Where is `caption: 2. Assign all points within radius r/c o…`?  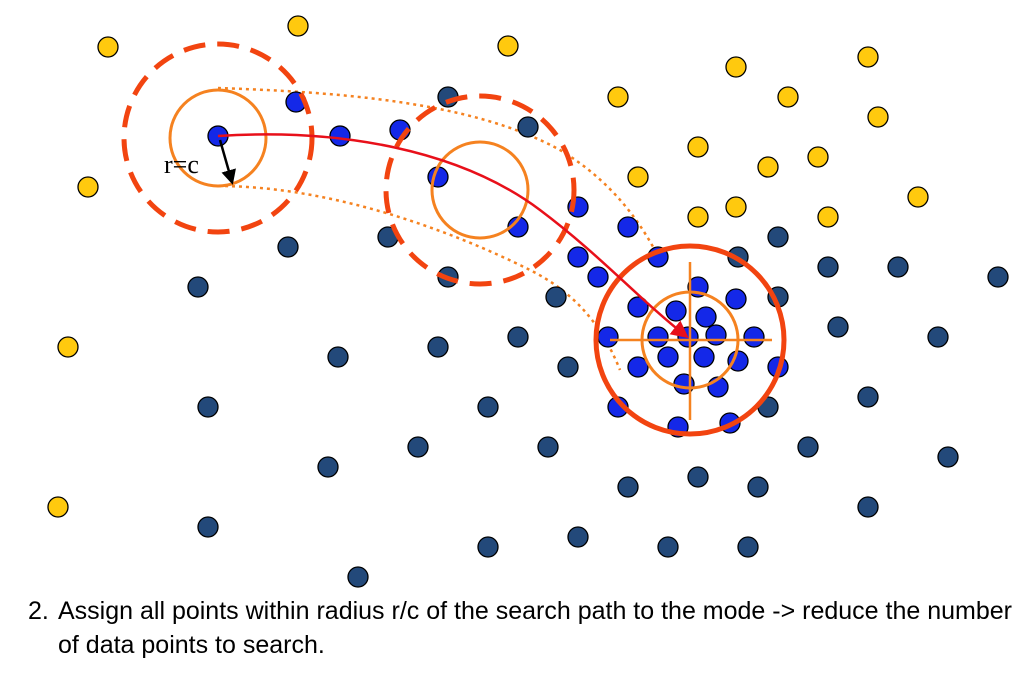 caption: 2. Assign all points within radius r/c o… is located at coordinates (523, 628).